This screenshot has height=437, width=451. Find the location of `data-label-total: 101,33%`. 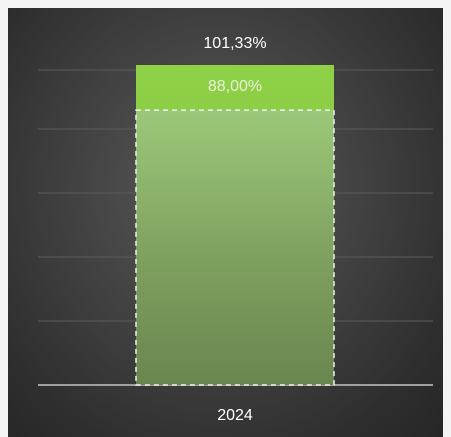

data-label-total: 101,33% is located at coordinates (234, 43).